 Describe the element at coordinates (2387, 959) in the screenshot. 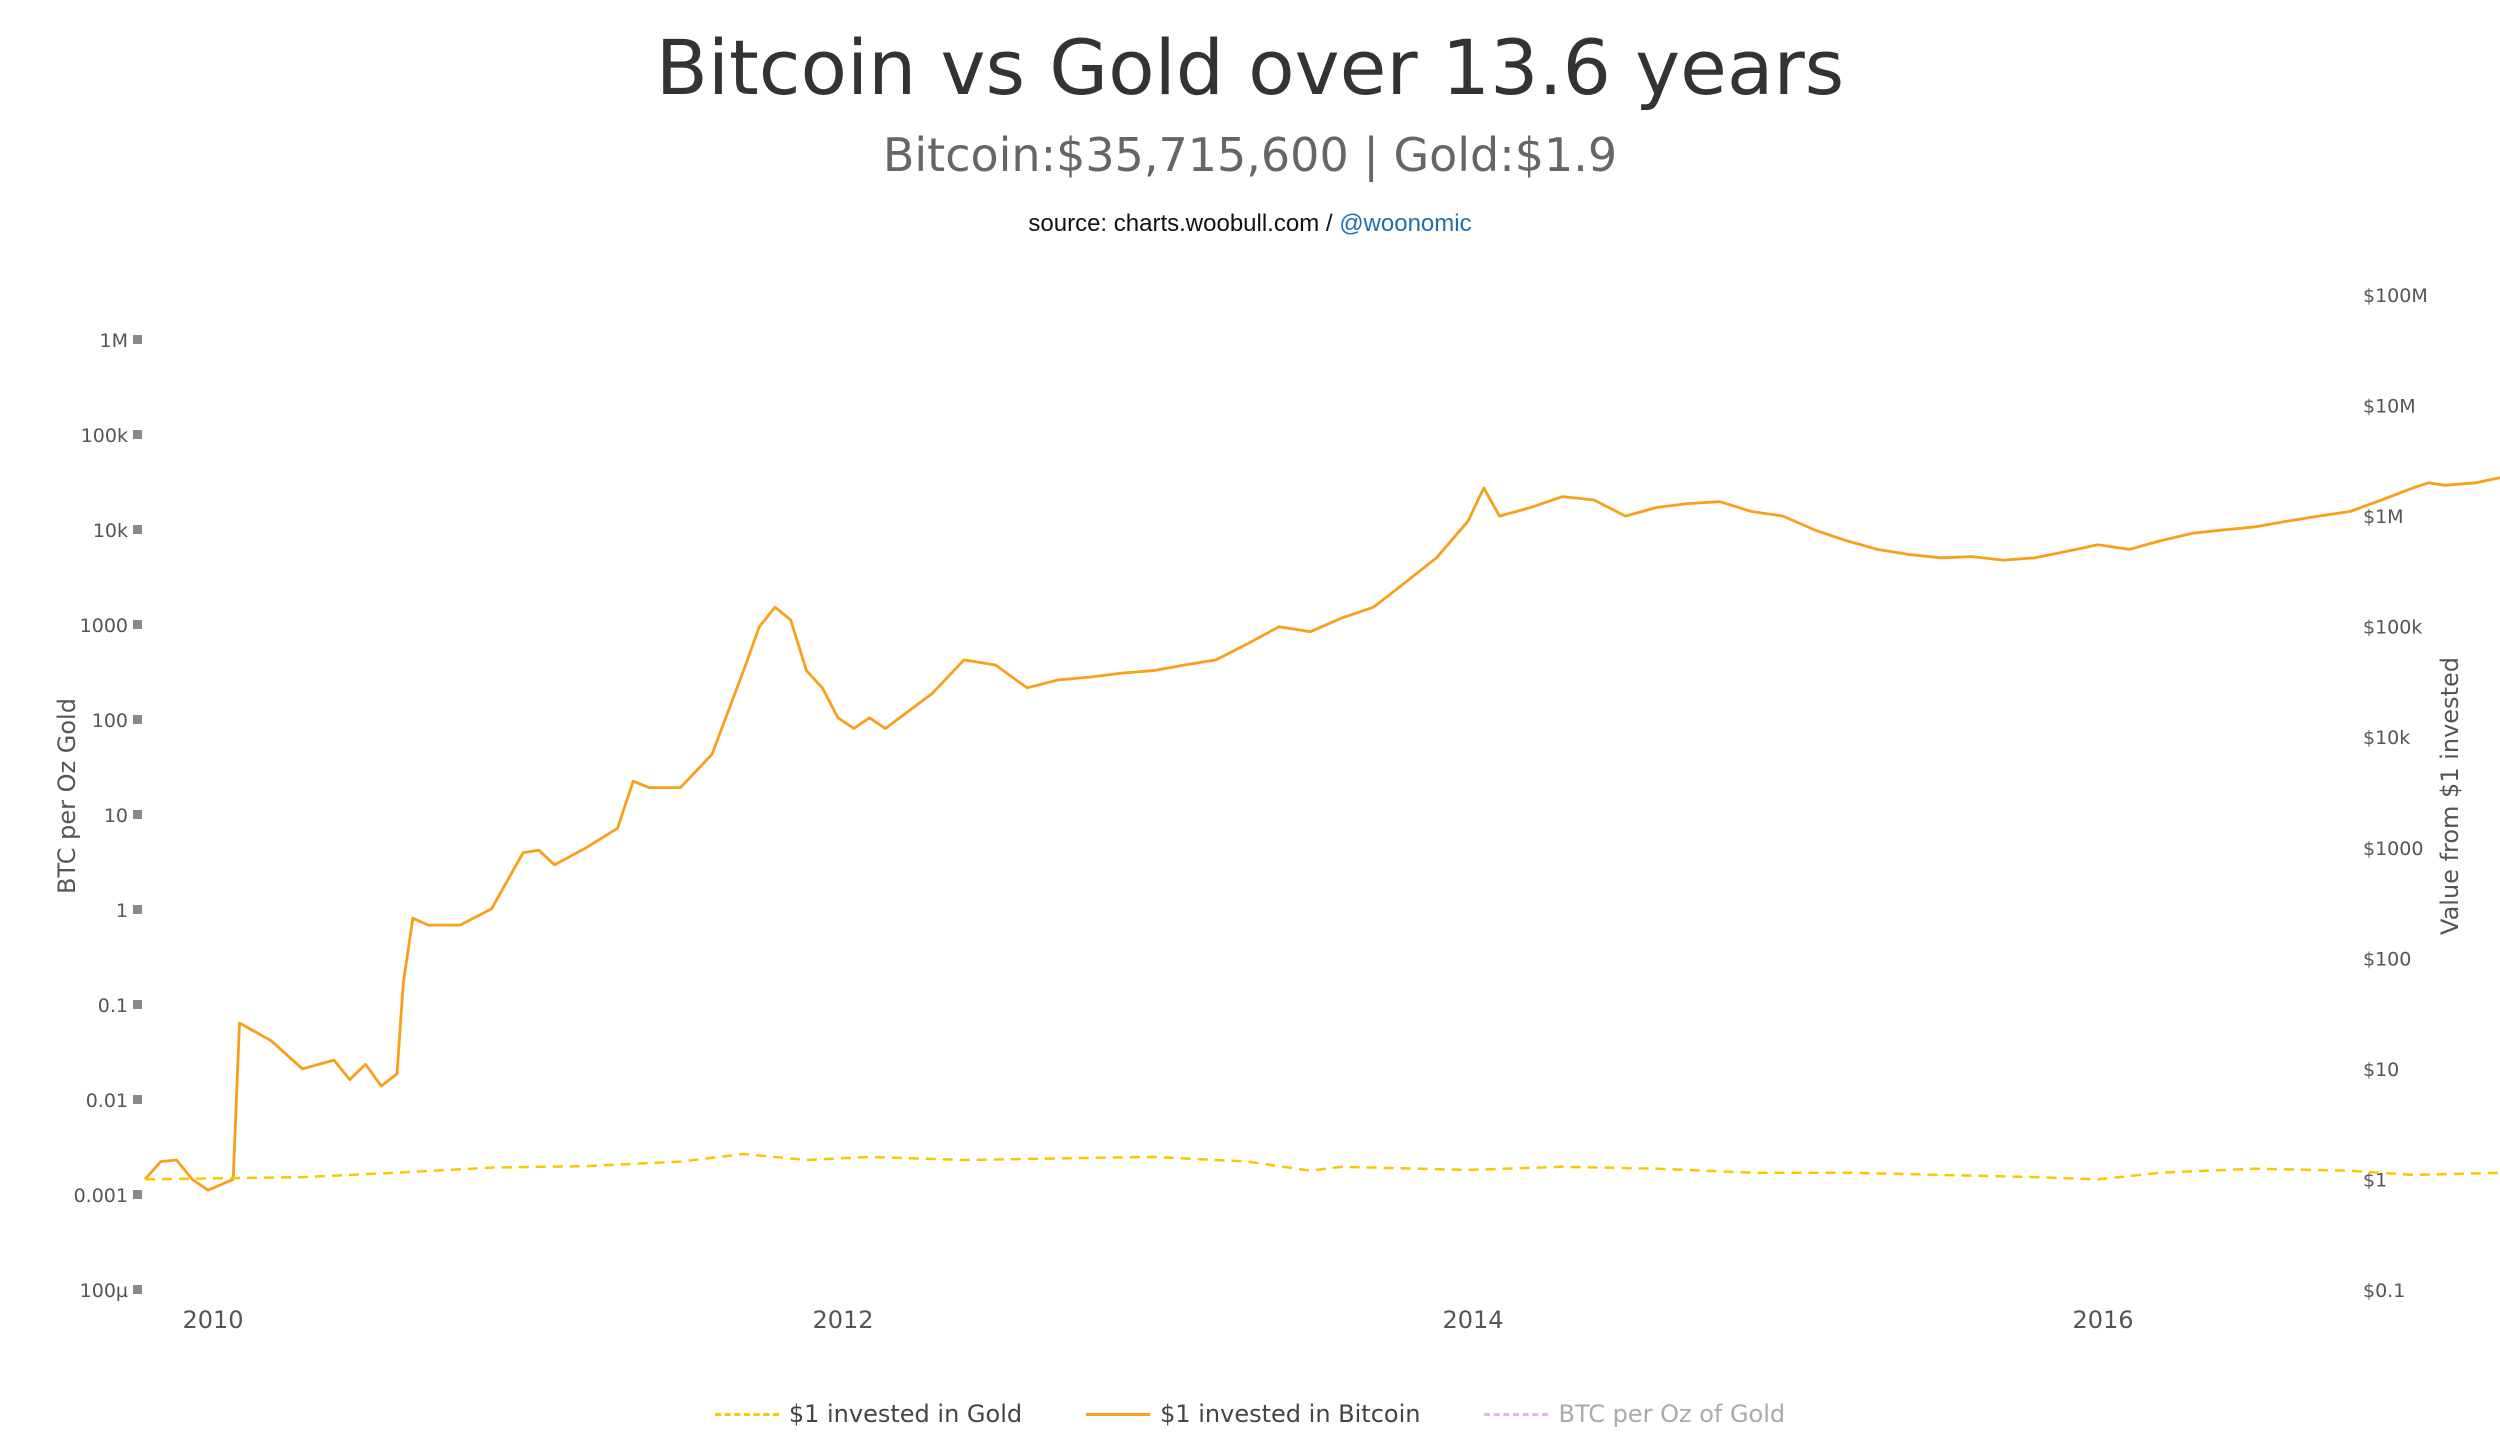

I see `right-tick-label: $100` at that location.